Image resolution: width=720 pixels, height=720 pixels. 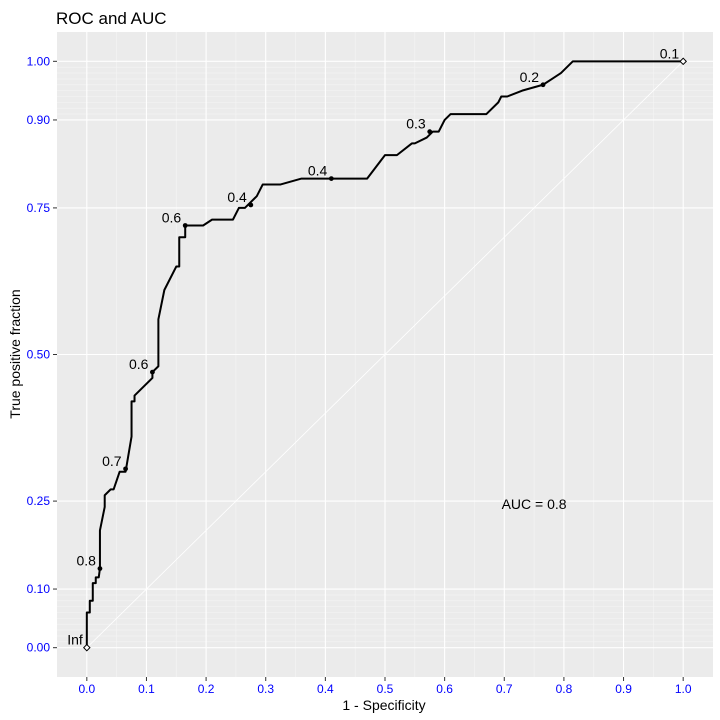 What do you see at coordinates (325, 689) in the screenshot?
I see `x-tick-label: 0.4` at bounding box center [325, 689].